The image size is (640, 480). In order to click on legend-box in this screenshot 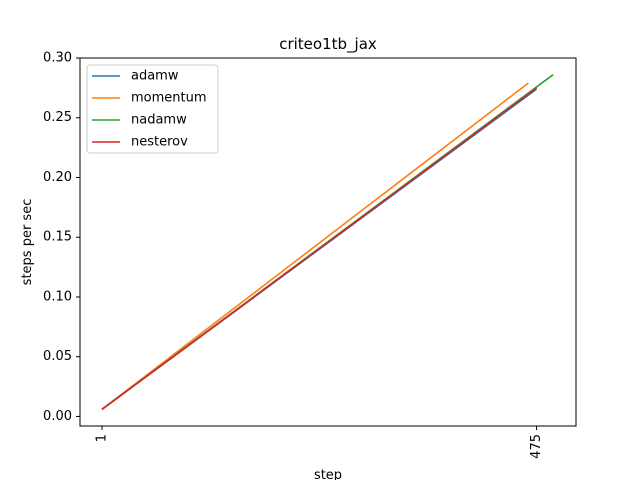, I will do `click(152, 109)`.